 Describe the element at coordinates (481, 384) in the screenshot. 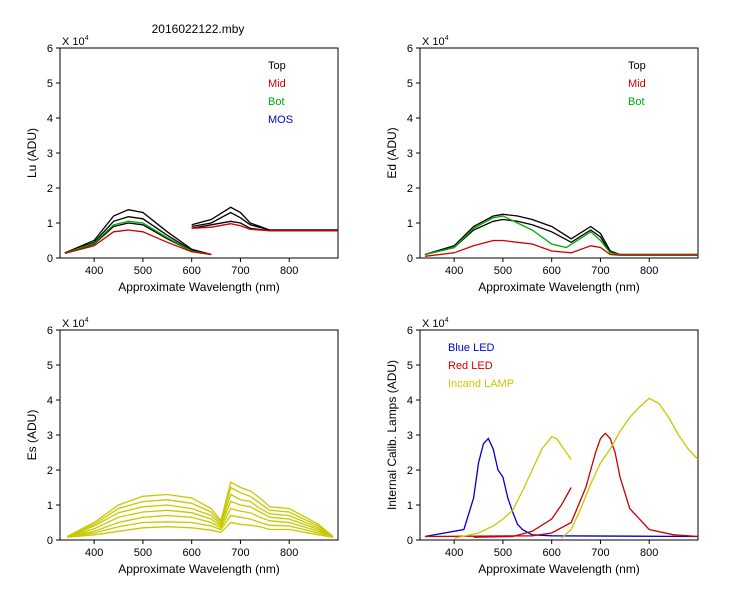

I see `legend-entry: Incand LAMP` at that location.